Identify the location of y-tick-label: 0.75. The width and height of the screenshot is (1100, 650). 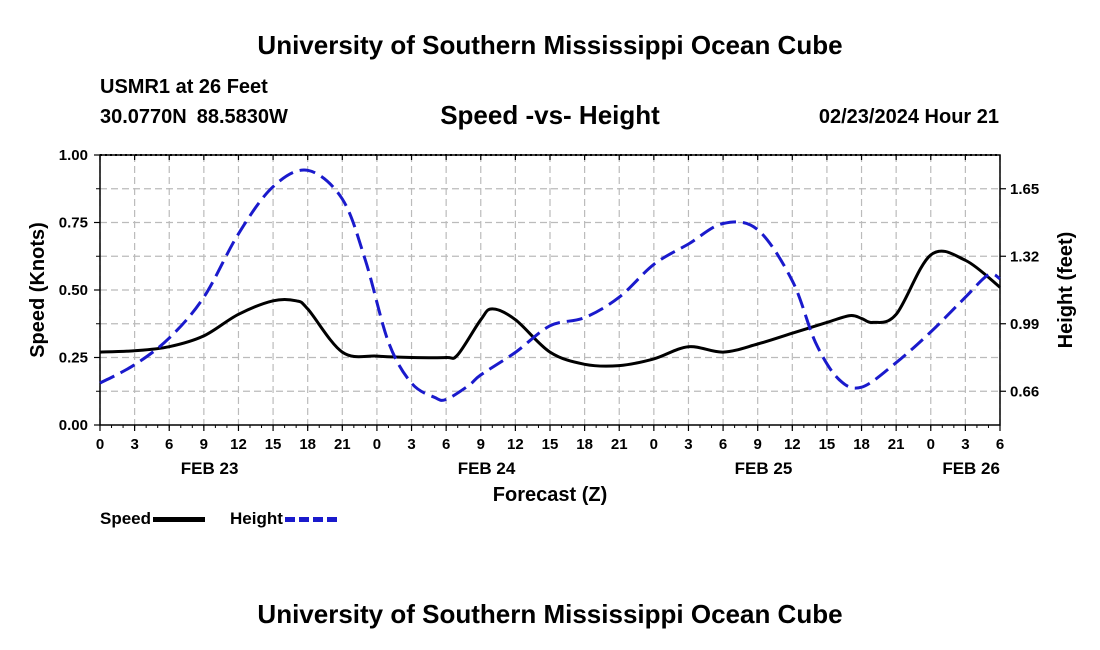
(73, 223).